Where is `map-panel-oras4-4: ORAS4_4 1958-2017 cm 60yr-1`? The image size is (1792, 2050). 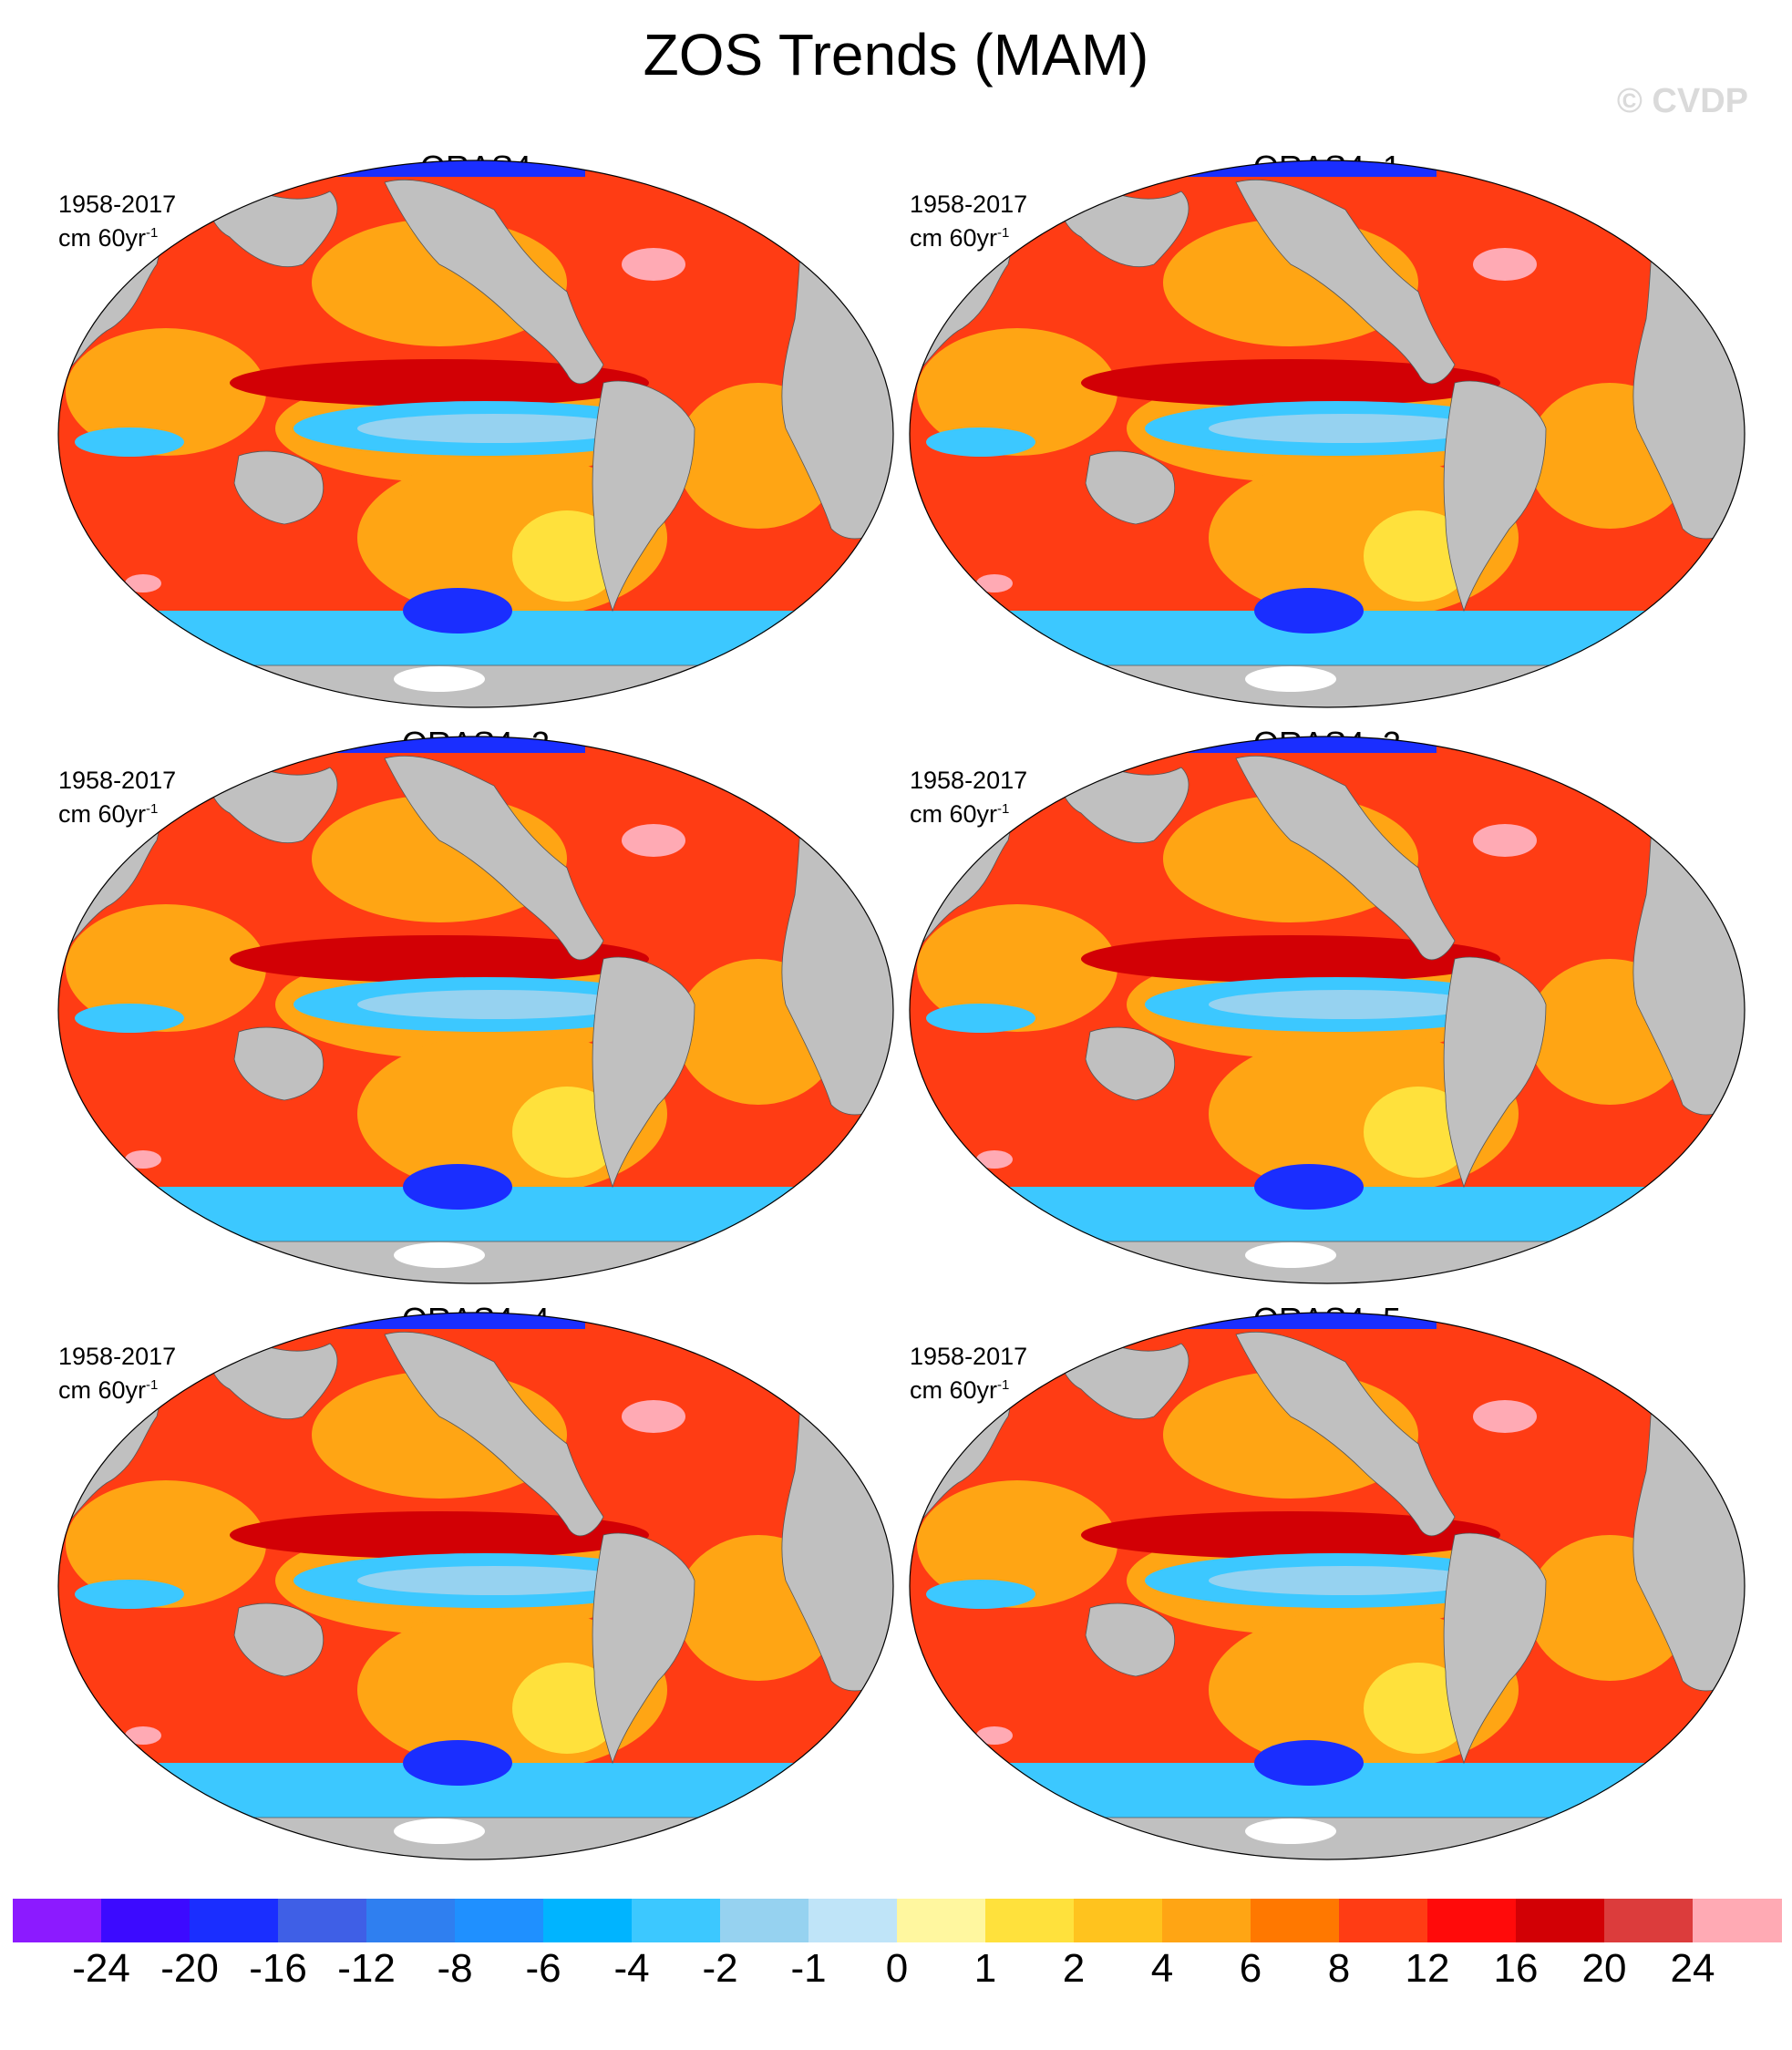 map-panel-oras4-4: ORAS4_4 1958-2017 cm 60yr-1 is located at coordinates (476, 1583).